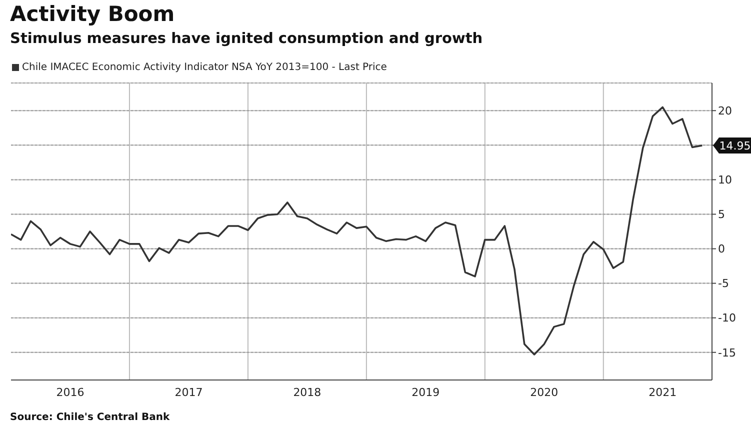  What do you see at coordinates (92, 14) in the screenshot?
I see `chart-title: Activity Boom` at bounding box center [92, 14].